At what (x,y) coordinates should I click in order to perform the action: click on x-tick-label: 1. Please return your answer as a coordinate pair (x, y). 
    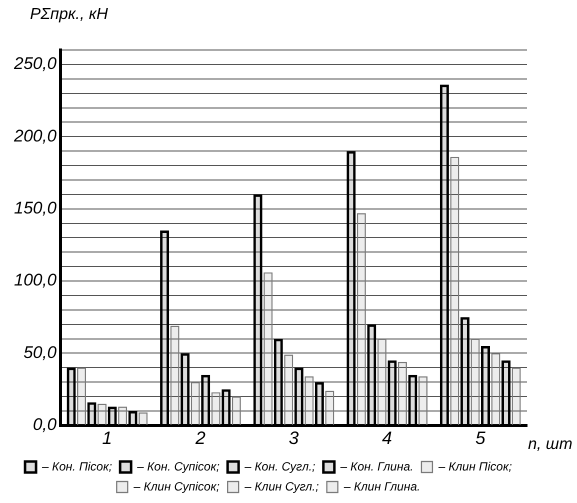
    Looking at the image, I should click on (107, 438).